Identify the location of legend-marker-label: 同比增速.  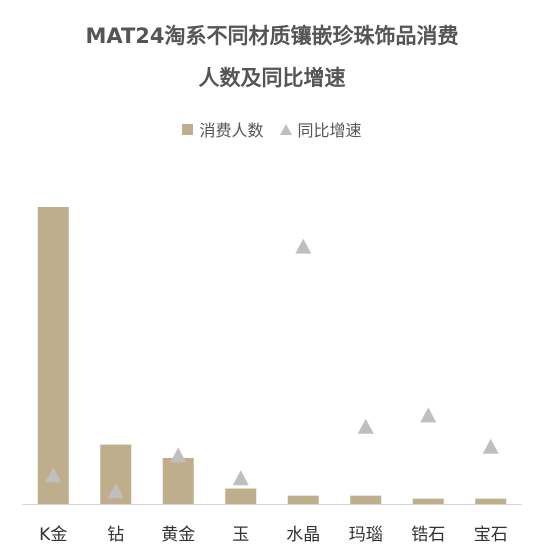
(329, 130).